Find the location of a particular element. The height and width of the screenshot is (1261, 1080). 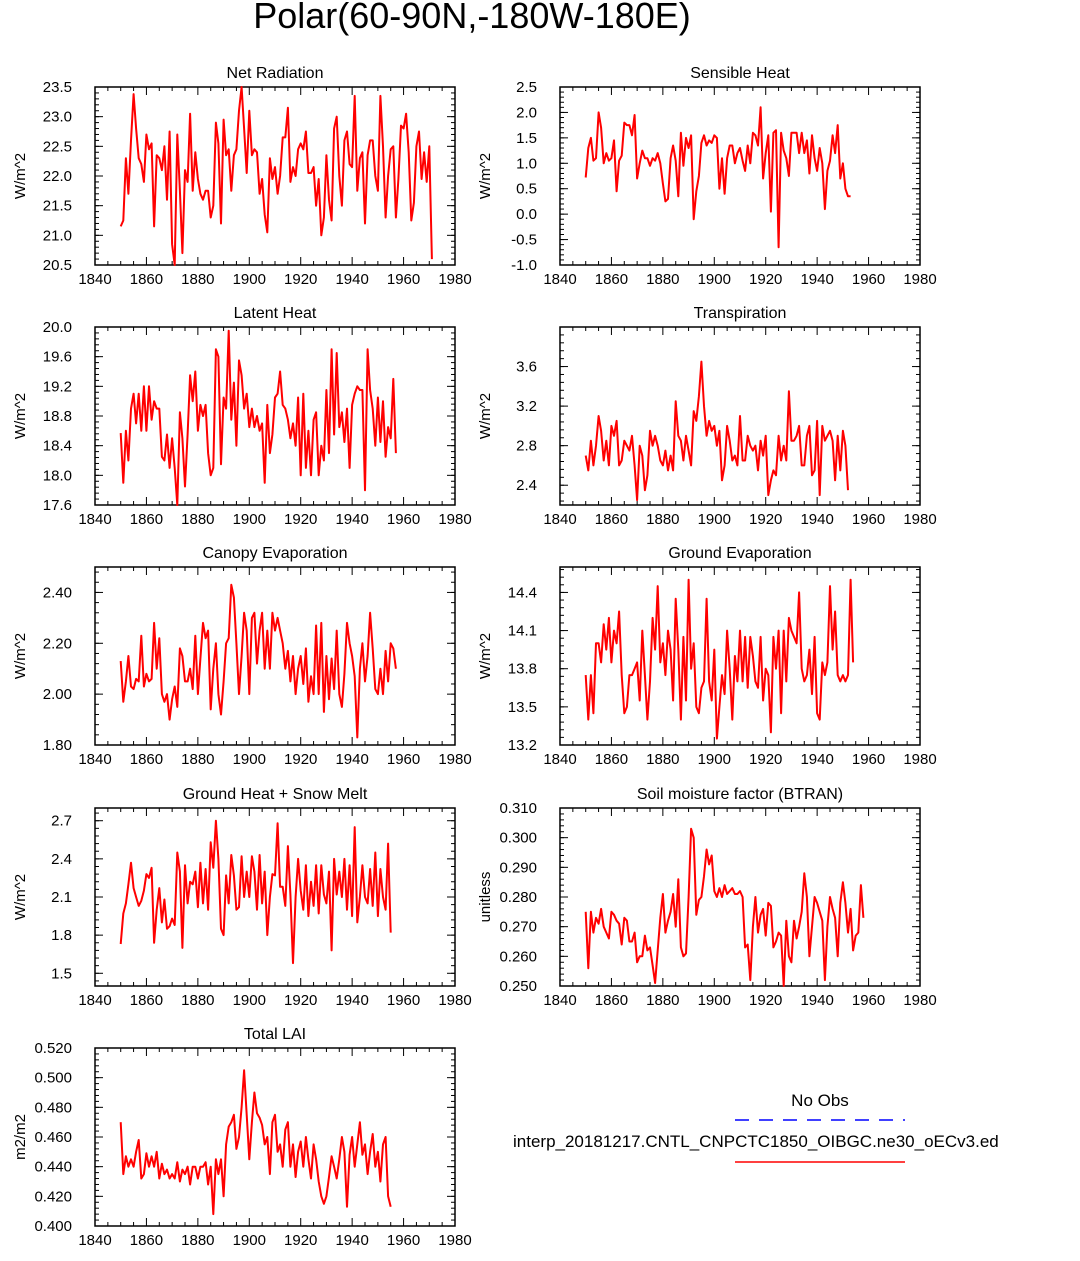

y-tick-label: 1.5 is located at coordinates (526, 138).